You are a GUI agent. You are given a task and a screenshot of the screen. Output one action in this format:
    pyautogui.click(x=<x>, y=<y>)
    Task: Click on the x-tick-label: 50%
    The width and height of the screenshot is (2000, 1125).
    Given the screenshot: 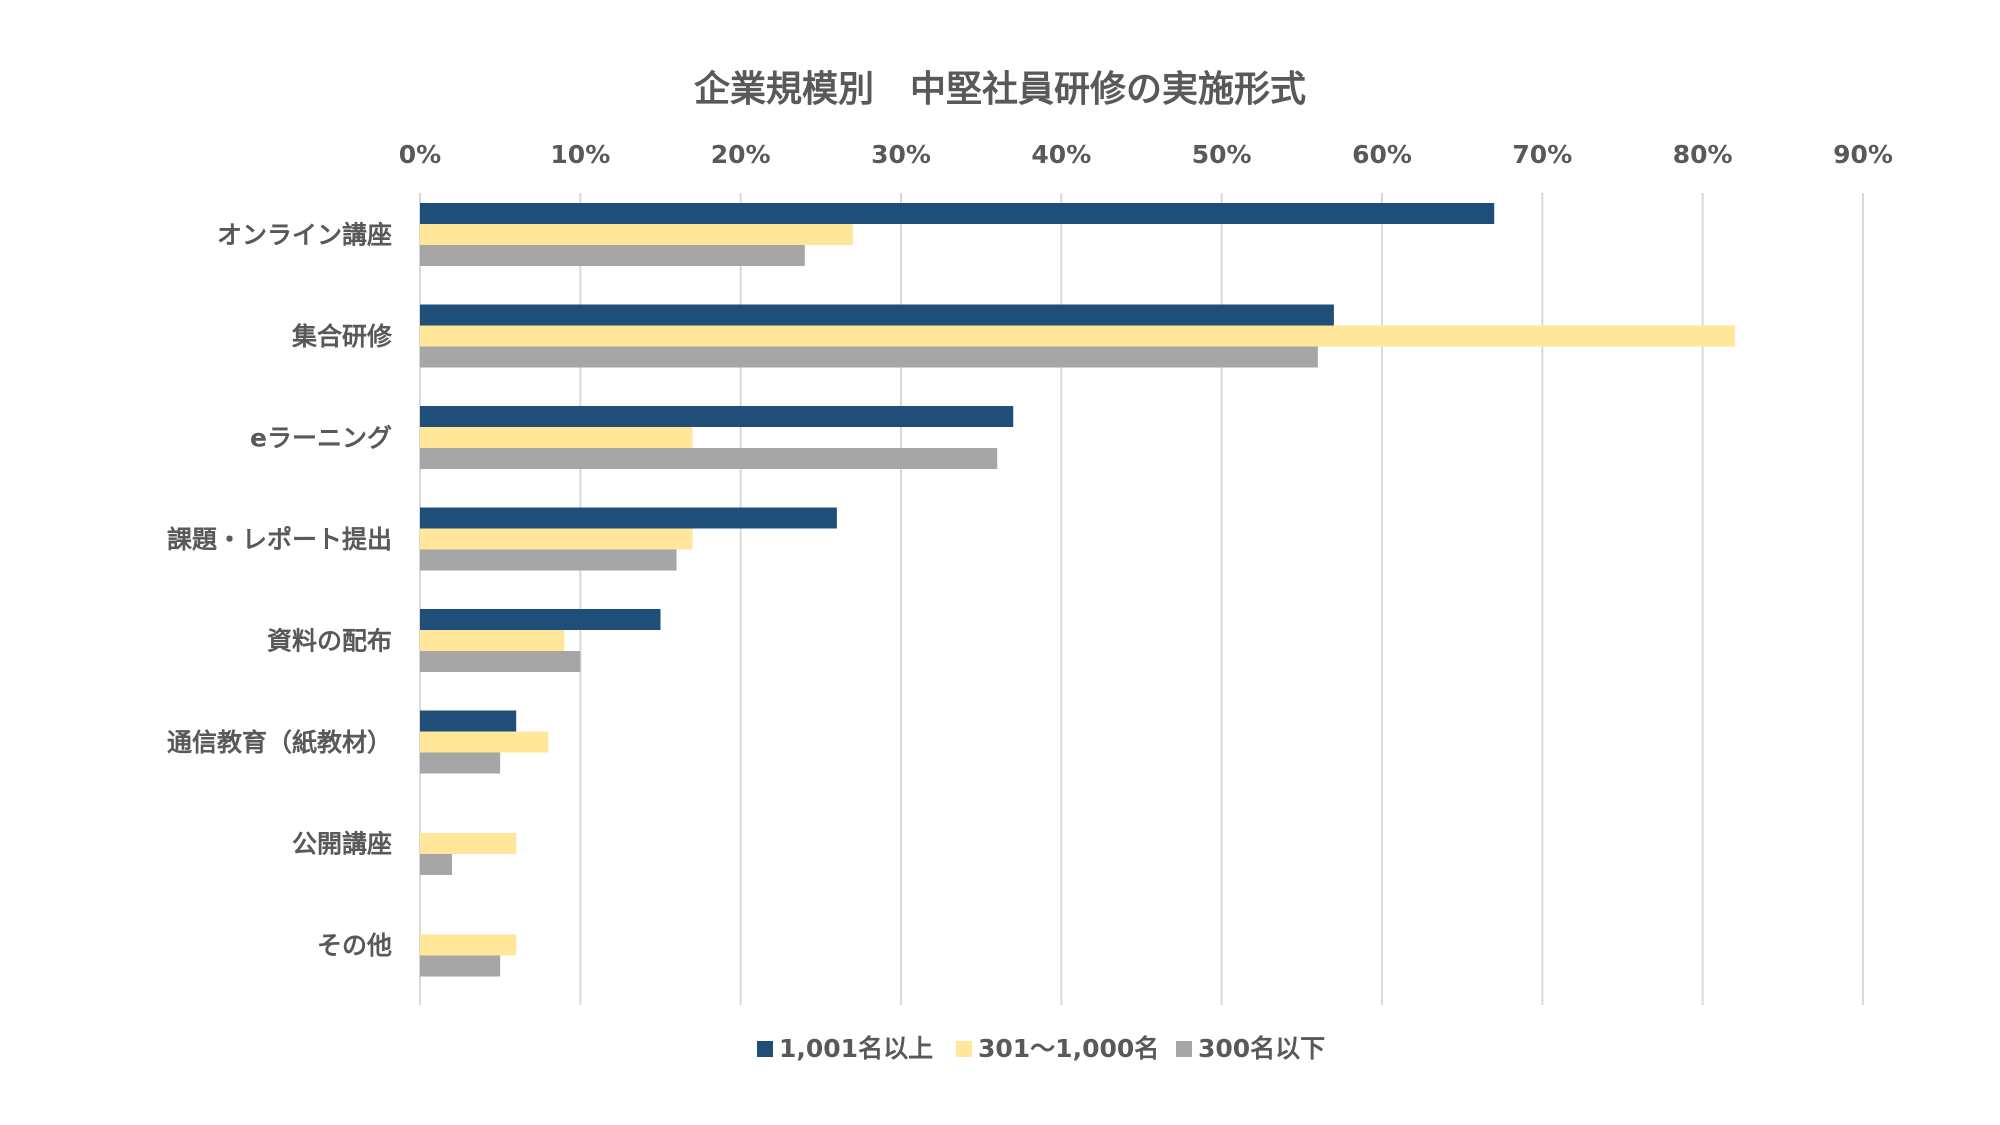 What is the action you would take?
    pyautogui.click(x=1222, y=154)
    